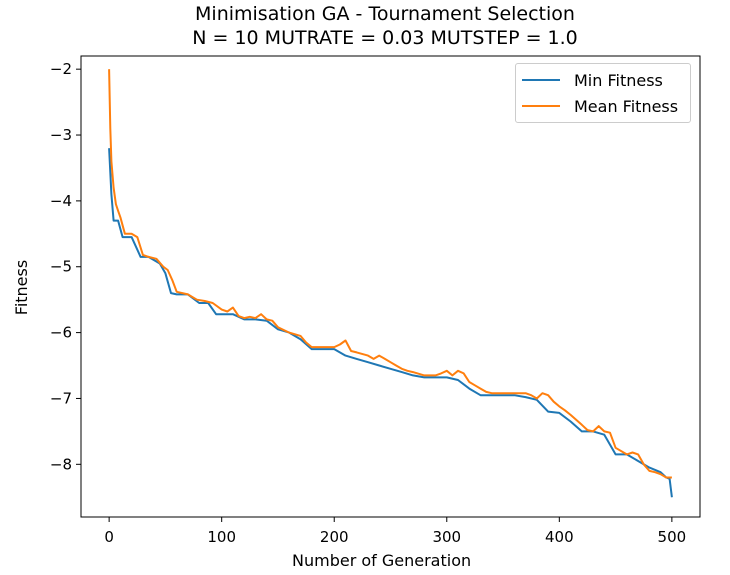 The image size is (730, 575). What do you see at coordinates (541, 80) in the screenshot?
I see `legend-swatch-min` at bounding box center [541, 80].